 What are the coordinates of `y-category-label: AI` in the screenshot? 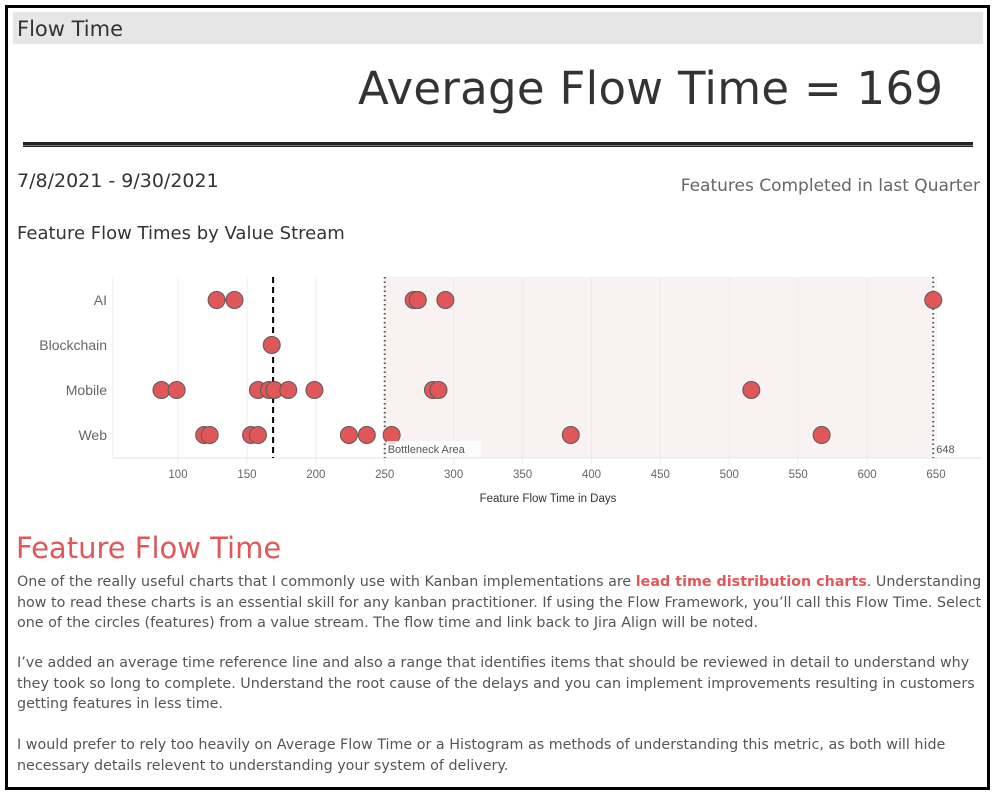 It's located at (100, 300).